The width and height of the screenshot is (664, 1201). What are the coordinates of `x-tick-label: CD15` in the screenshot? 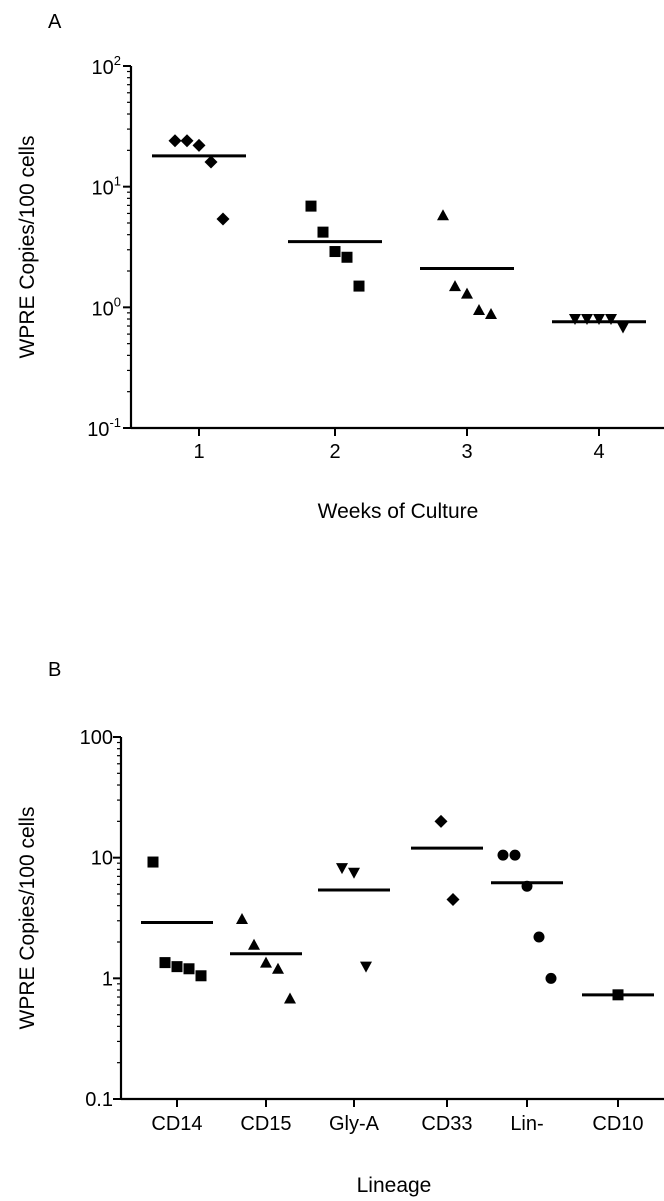 It's located at (265, 1124).